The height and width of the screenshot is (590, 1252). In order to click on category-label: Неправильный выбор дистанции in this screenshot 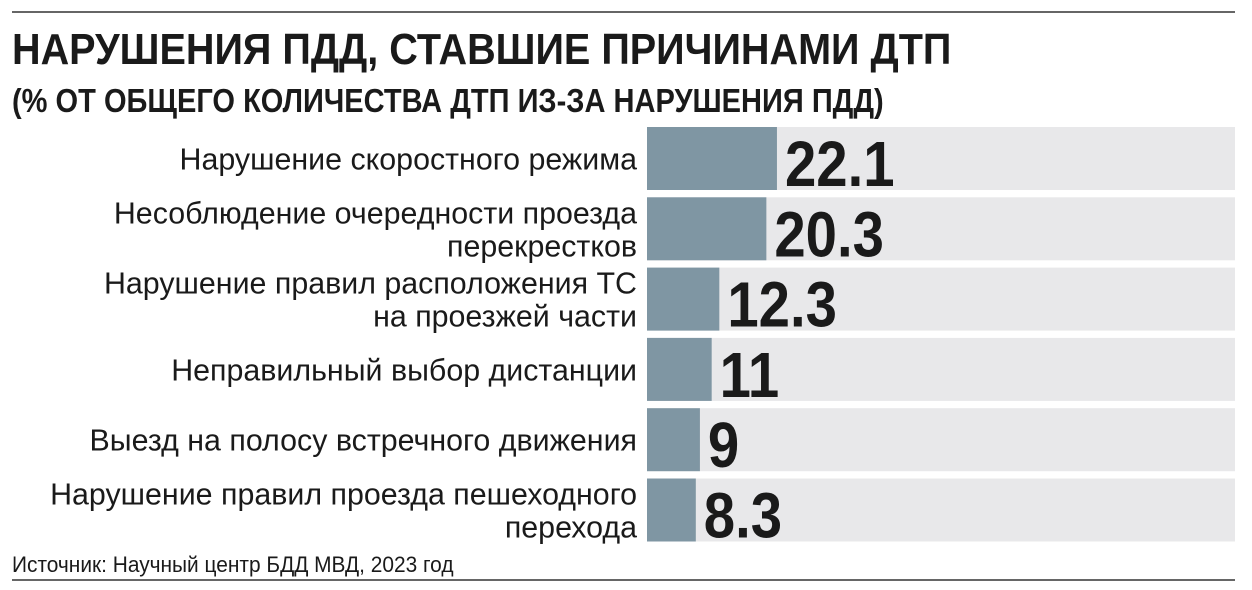, I will do `click(404, 369)`.